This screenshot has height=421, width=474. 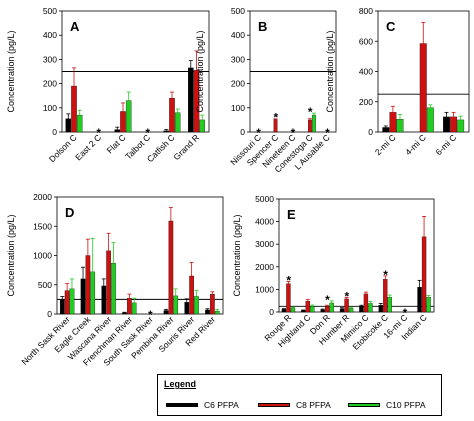 I want to click on panel-a-bar-c10-pfpa-grand-r, so click(x=202, y=126).